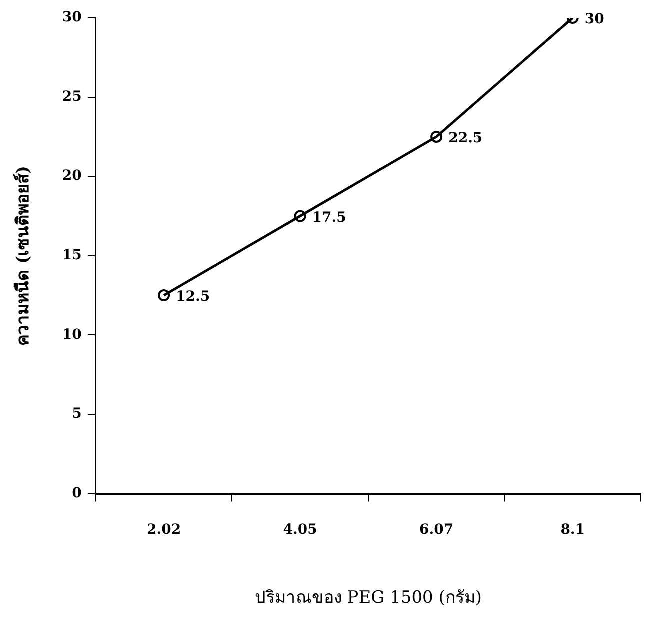  What do you see at coordinates (368, 598) in the screenshot?
I see `x-axis-title: ปริมาณของ PEG 1500 (กรัม)` at bounding box center [368, 598].